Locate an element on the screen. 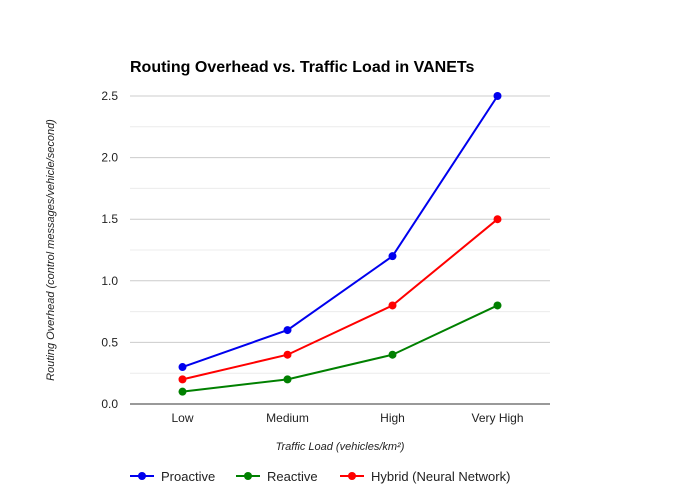  legend-label: Proactive is located at coordinates (188, 476).